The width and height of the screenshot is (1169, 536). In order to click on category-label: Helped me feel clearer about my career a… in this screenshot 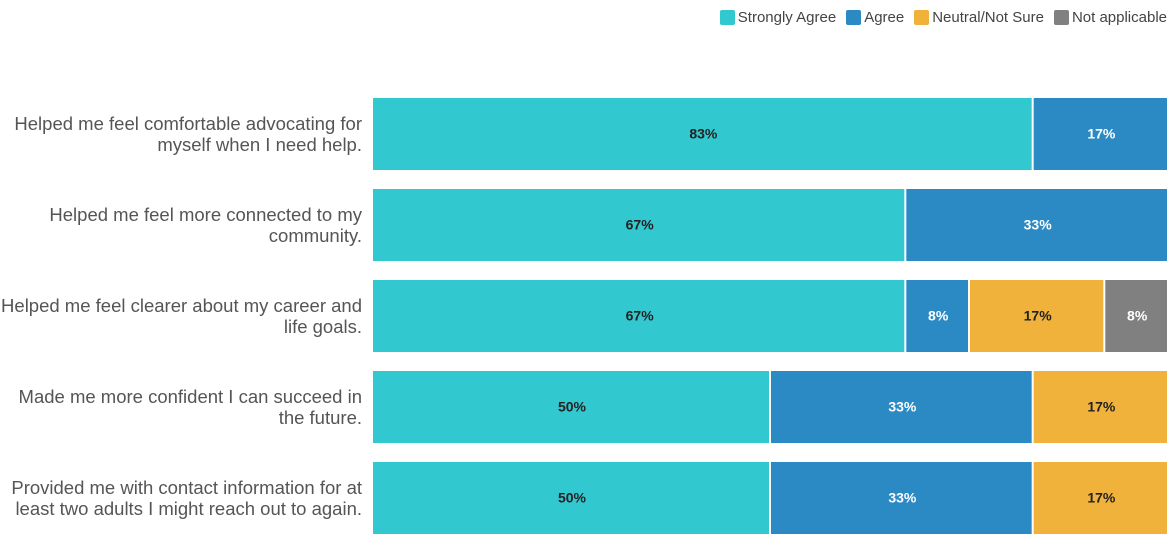, I will do `click(181, 316)`.